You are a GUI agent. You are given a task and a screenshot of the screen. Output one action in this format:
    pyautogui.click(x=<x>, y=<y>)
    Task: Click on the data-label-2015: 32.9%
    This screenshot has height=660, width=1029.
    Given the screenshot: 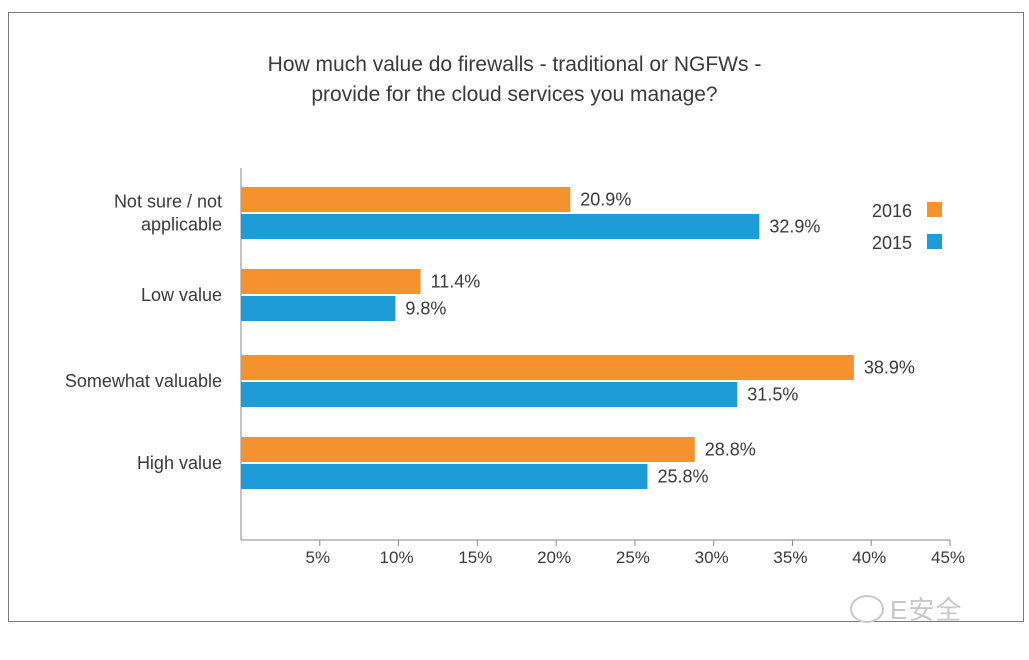 What is the action you would take?
    pyautogui.click(x=794, y=227)
    